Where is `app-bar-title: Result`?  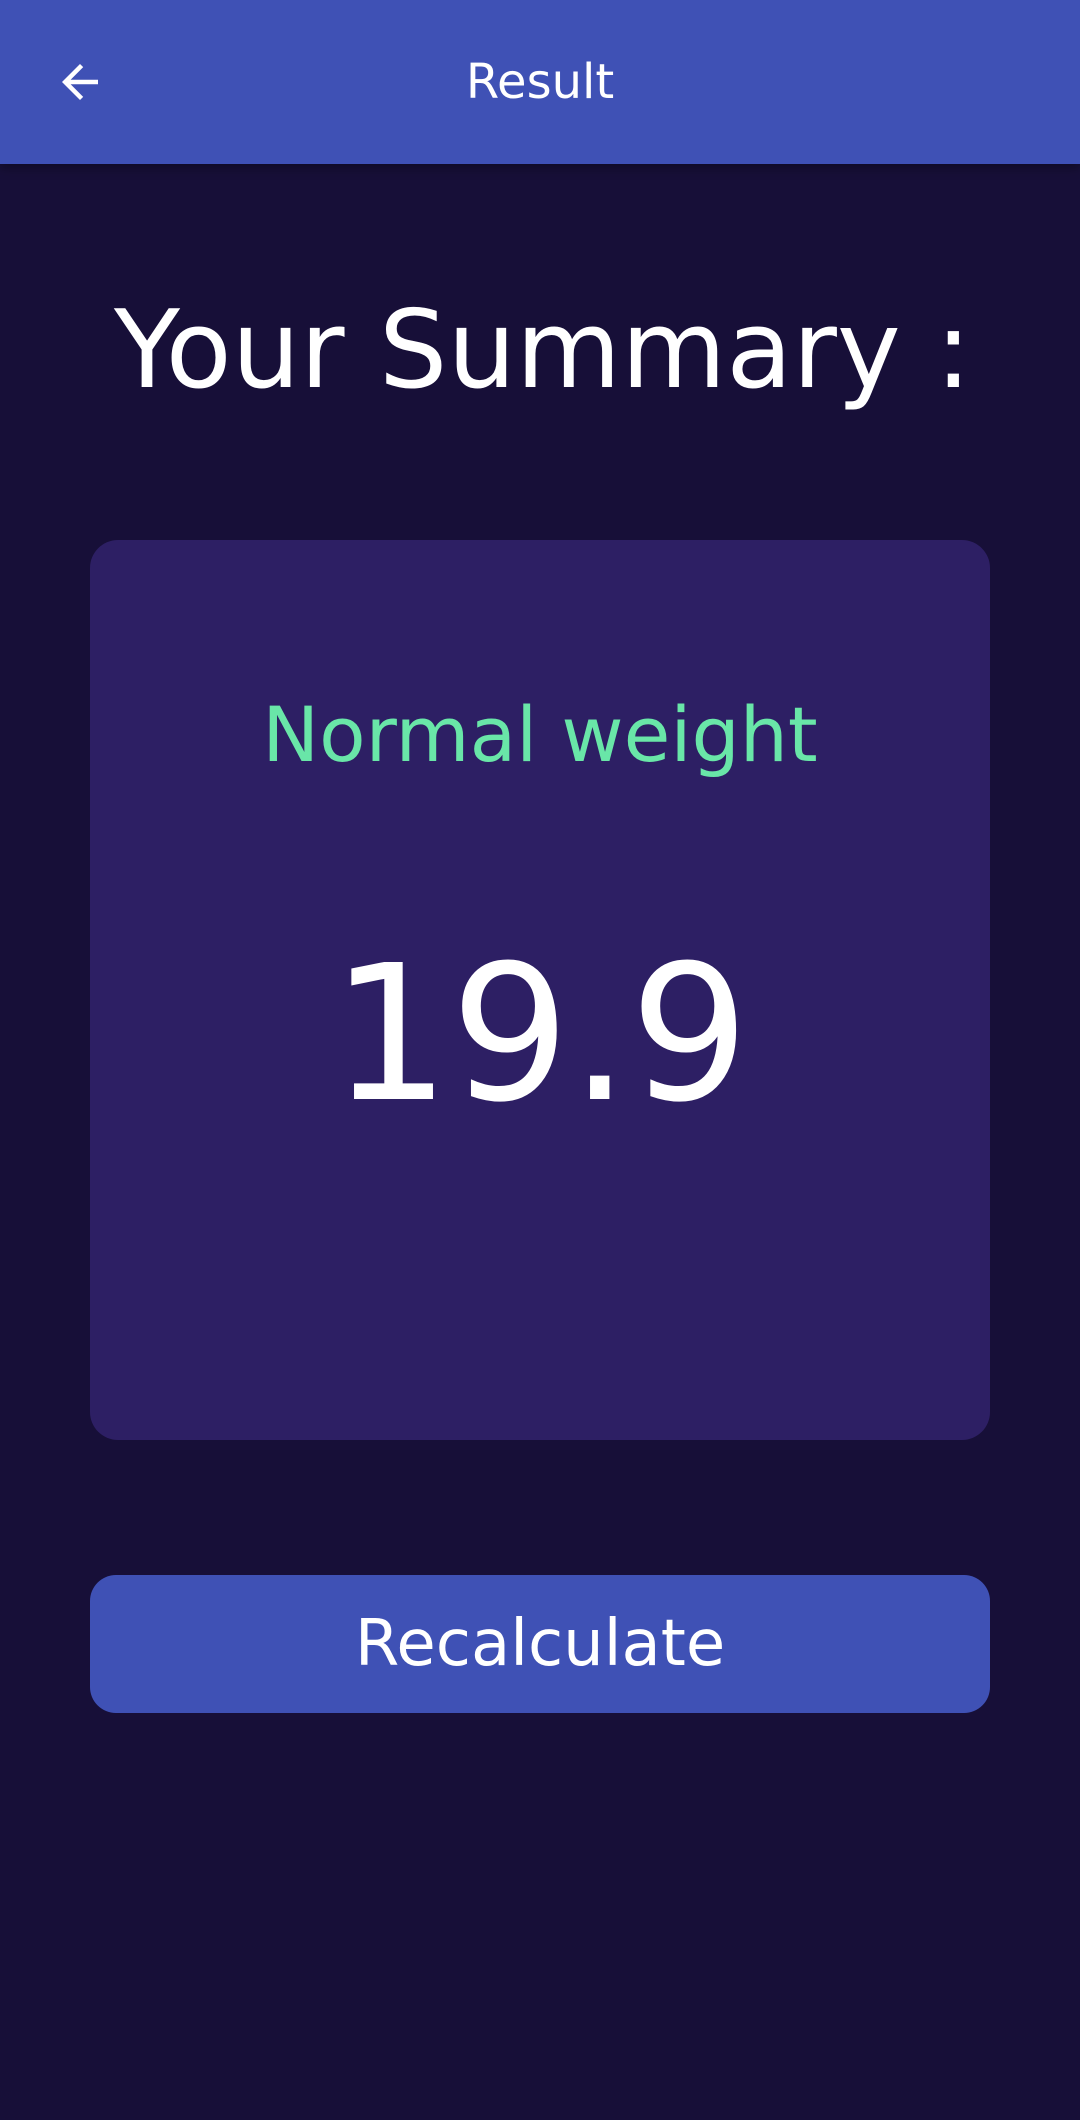
app-bar-title: Result is located at coordinates (540, 82).